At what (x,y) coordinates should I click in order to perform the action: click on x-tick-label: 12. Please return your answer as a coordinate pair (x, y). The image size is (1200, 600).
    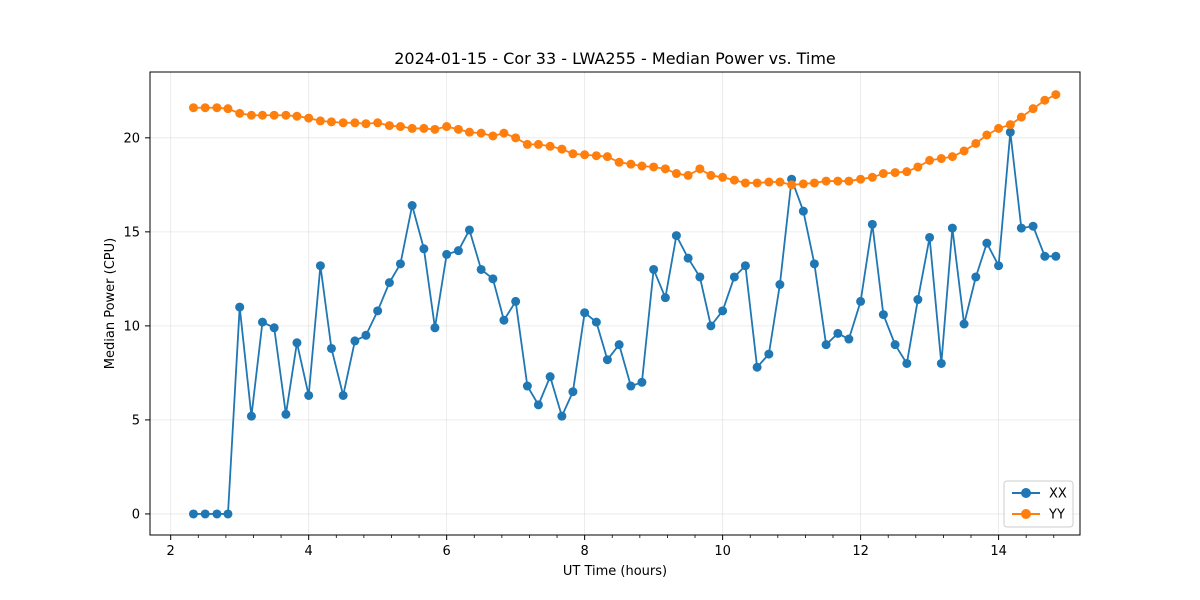
    Looking at the image, I should click on (860, 551).